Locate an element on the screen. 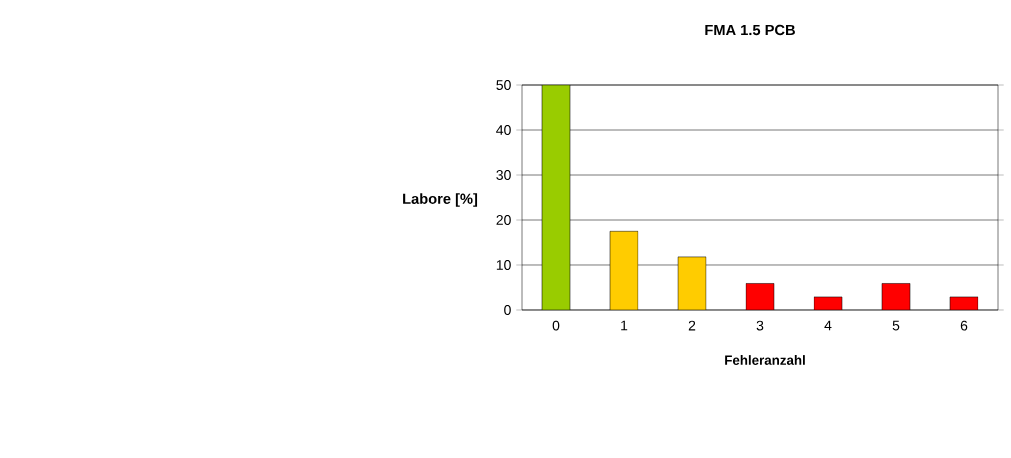 This screenshot has height=458, width=1011. x-tick-label: 1 is located at coordinates (624, 325).